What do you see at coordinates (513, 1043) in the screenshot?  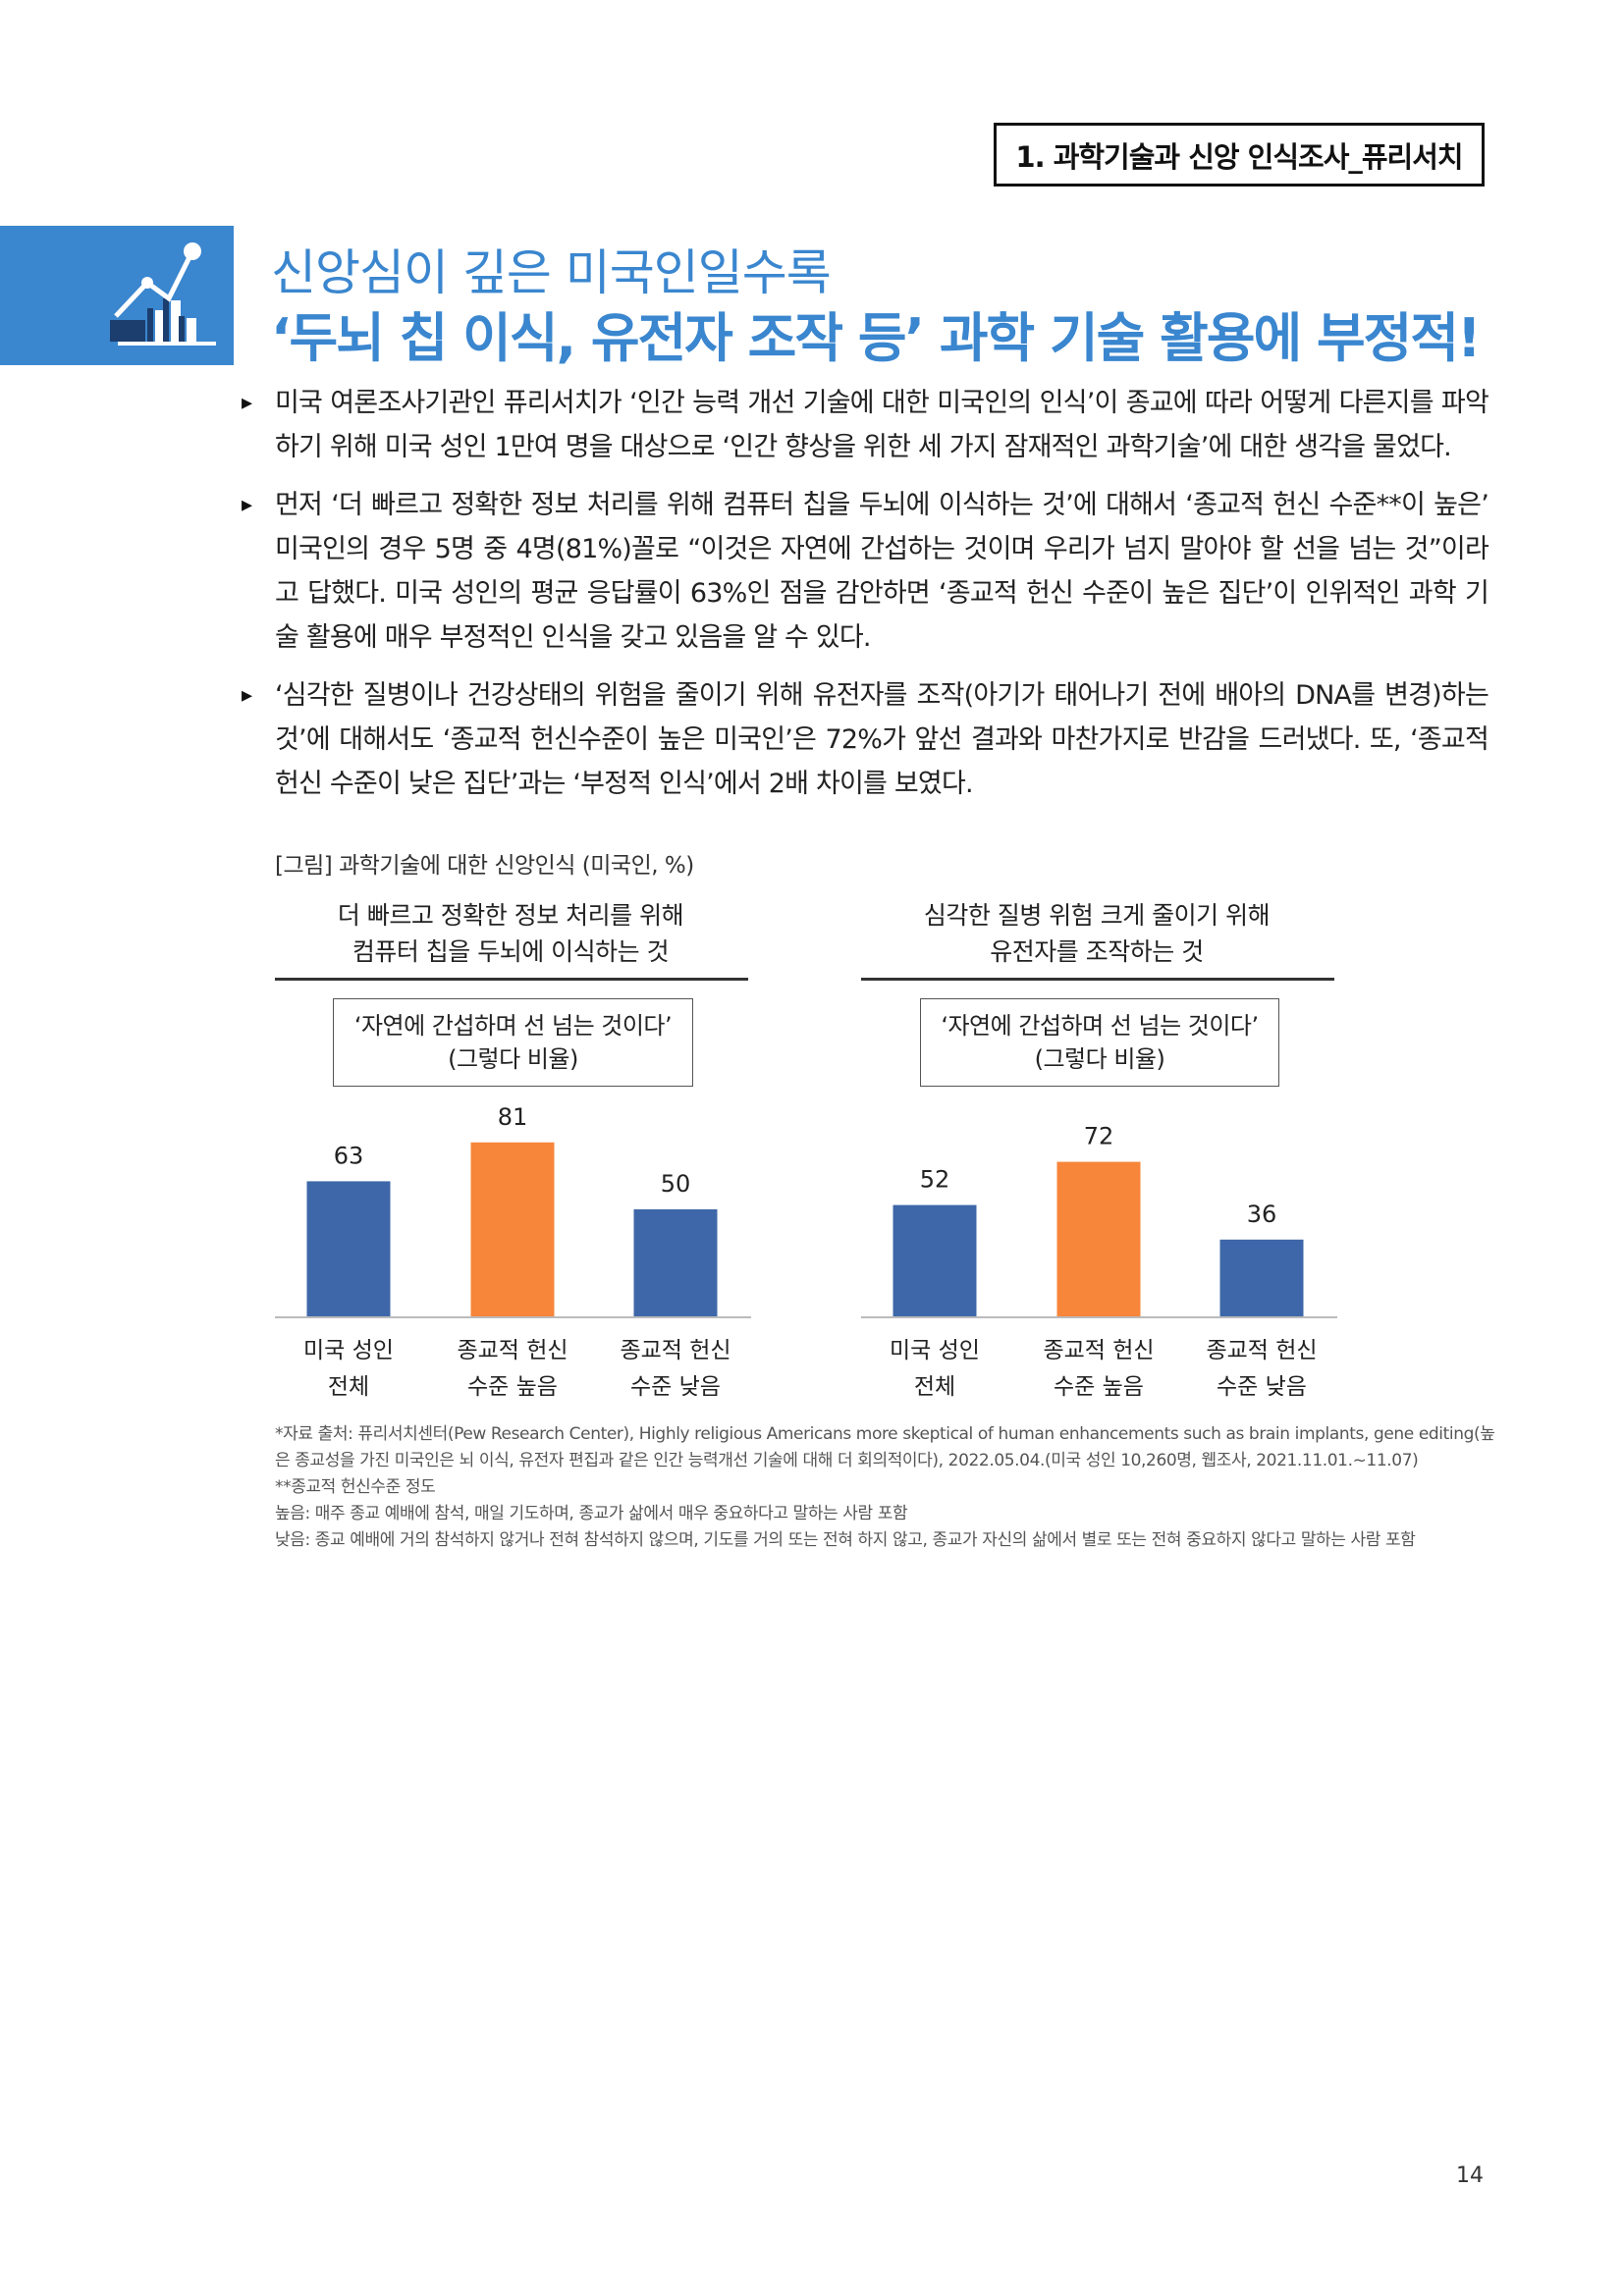 I see `chart-left-subtitle-box: ‘자연에 간섭하며 선 넘는 것이다’ (그렇다 비율)` at bounding box center [513, 1043].